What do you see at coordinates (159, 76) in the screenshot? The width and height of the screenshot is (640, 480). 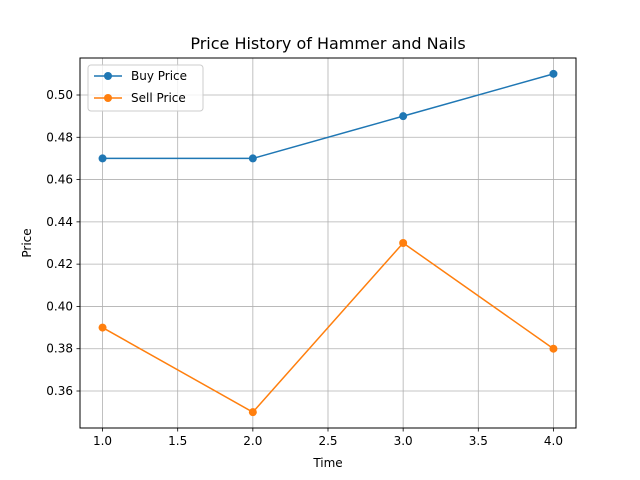 I see `legend-buy-price-label: Buy Price` at bounding box center [159, 76].